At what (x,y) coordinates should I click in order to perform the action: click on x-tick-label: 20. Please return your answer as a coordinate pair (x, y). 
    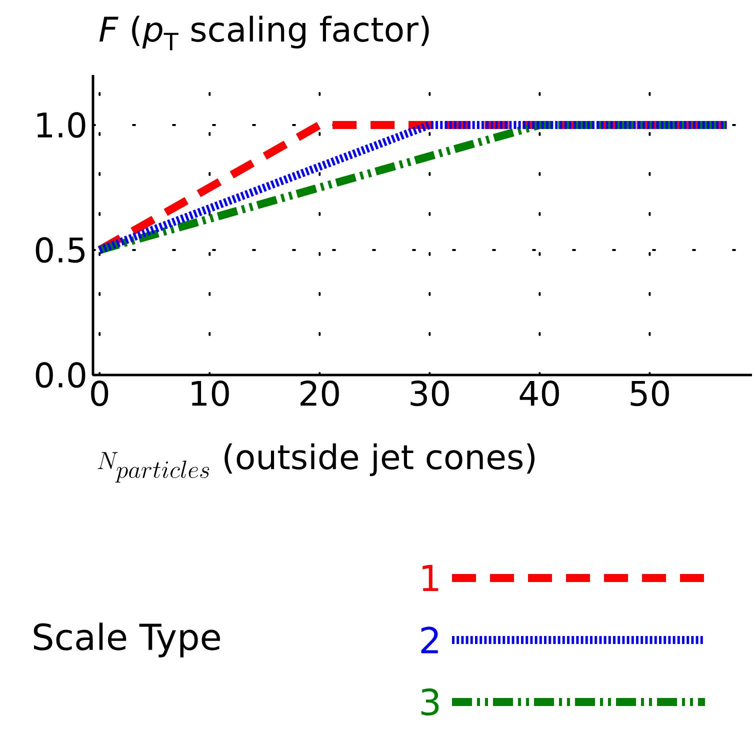
    Looking at the image, I should click on (319, 393).